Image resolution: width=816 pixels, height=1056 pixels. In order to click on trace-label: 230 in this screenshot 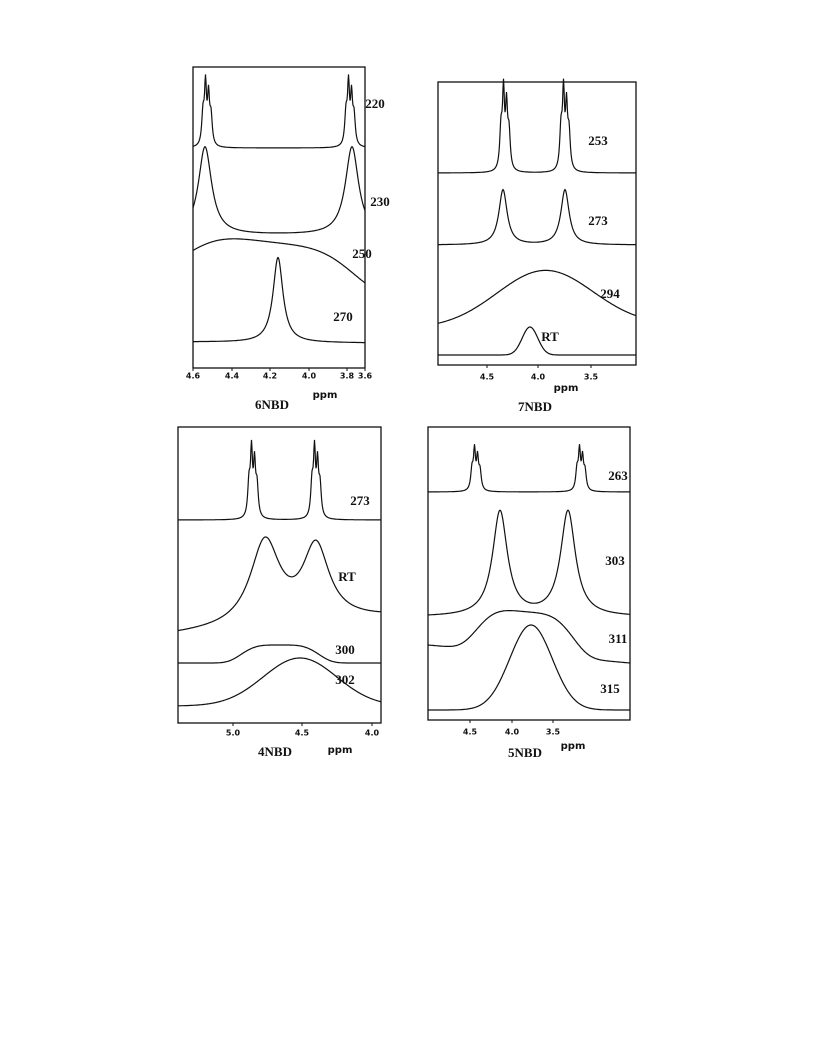, I will do `click(380, 201)`.